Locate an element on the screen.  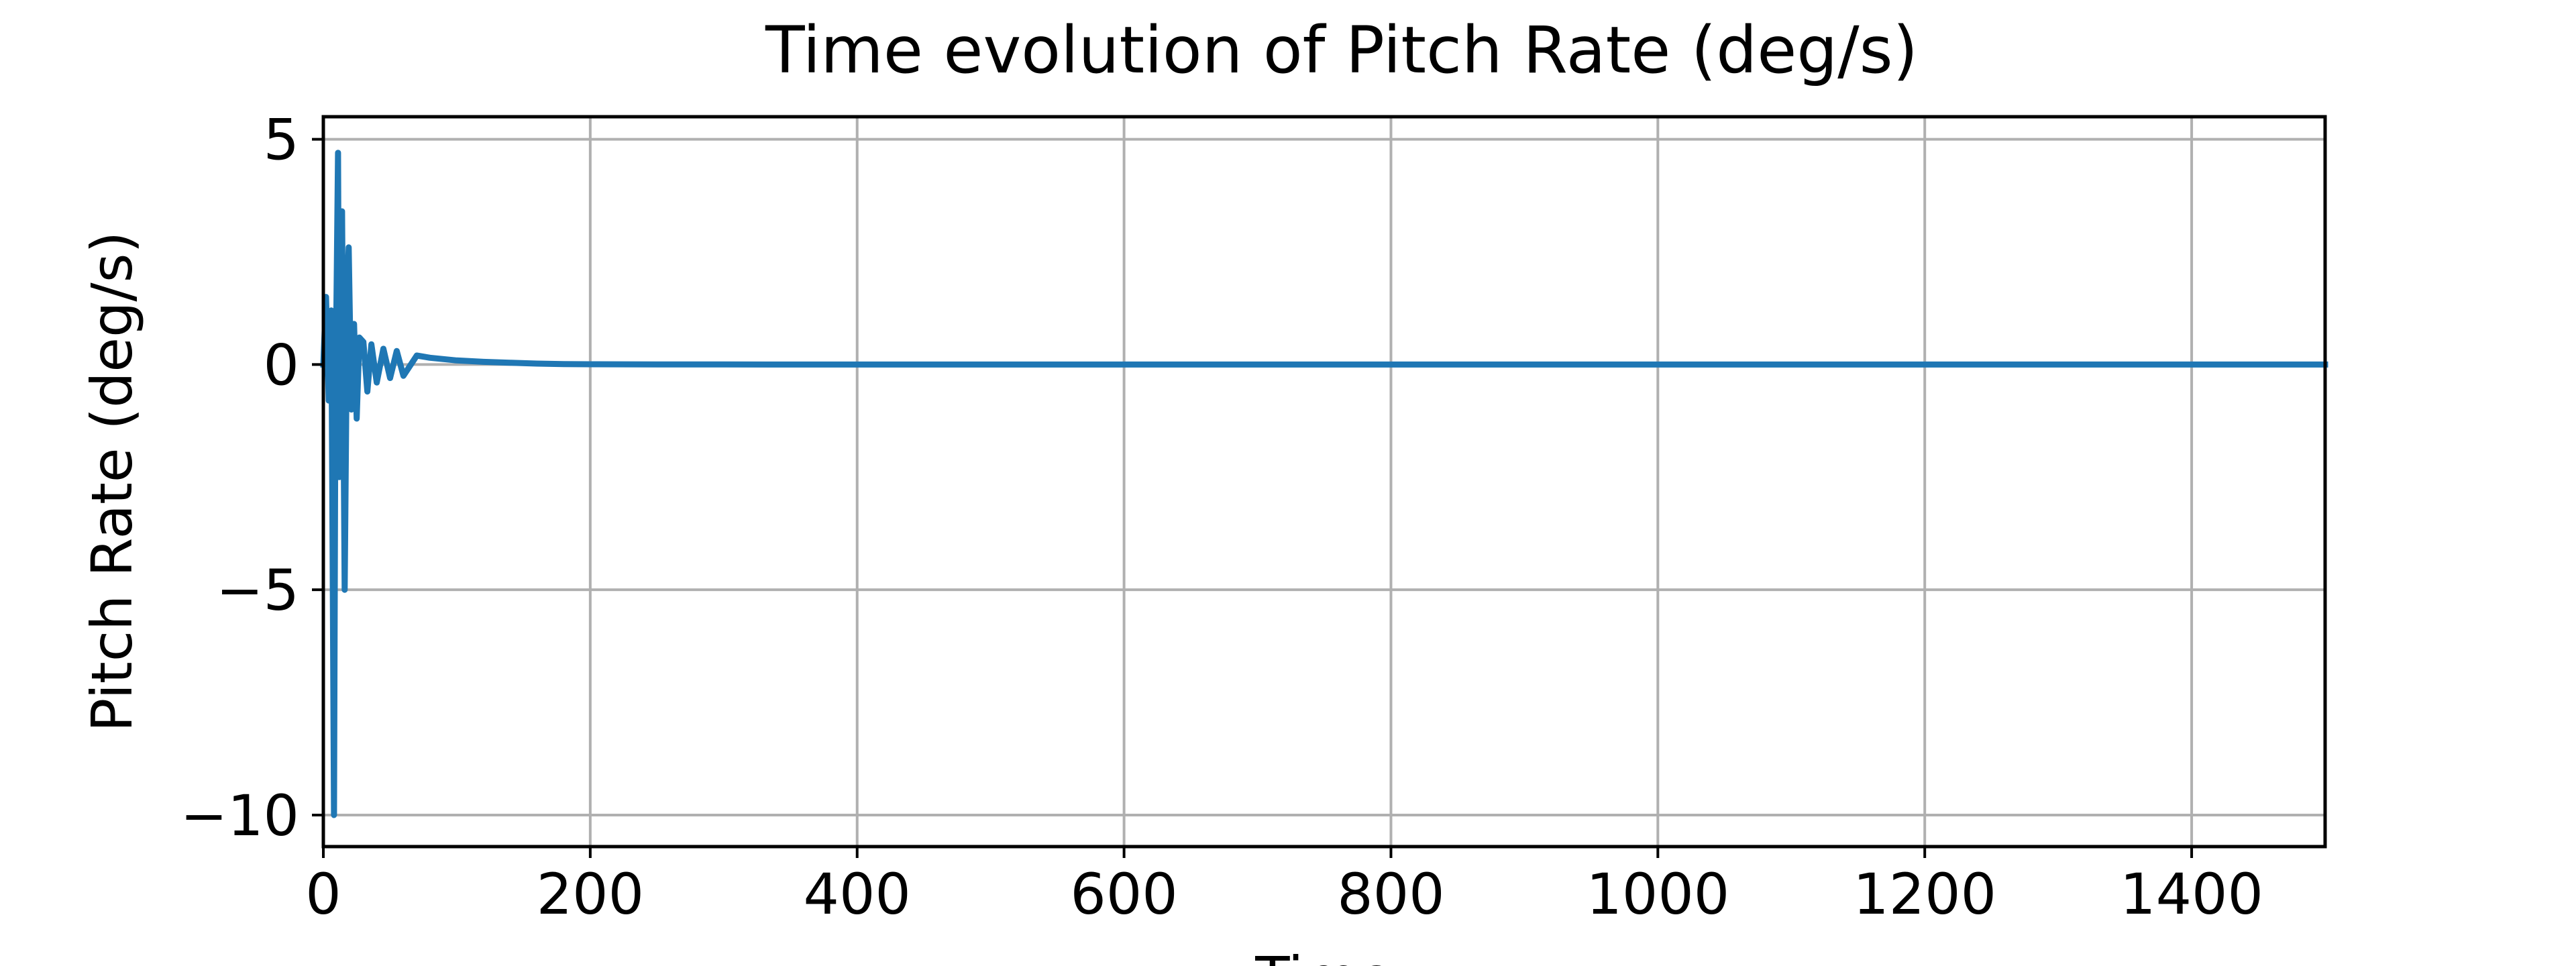
x-tick-label: 0 is located at coordinates (323, 894).